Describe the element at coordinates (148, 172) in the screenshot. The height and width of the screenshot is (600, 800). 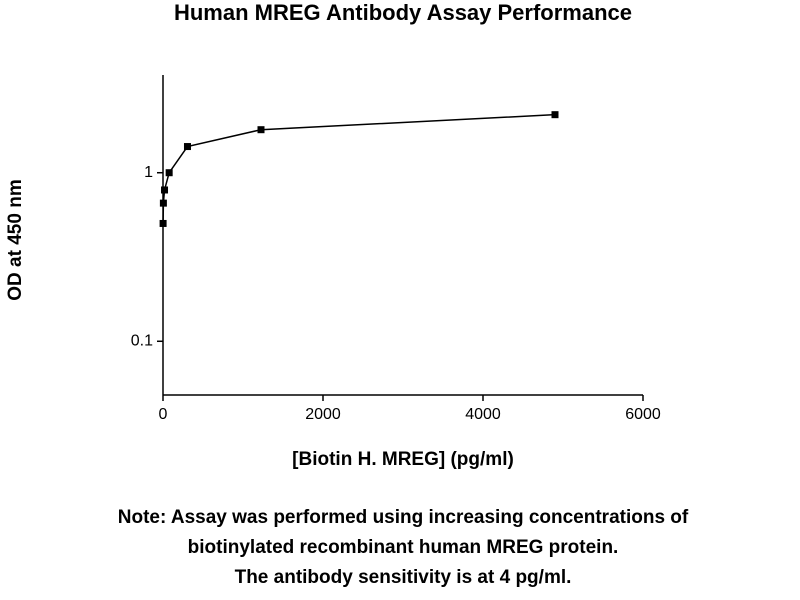
I see `y-tick-label: 1` at that location.